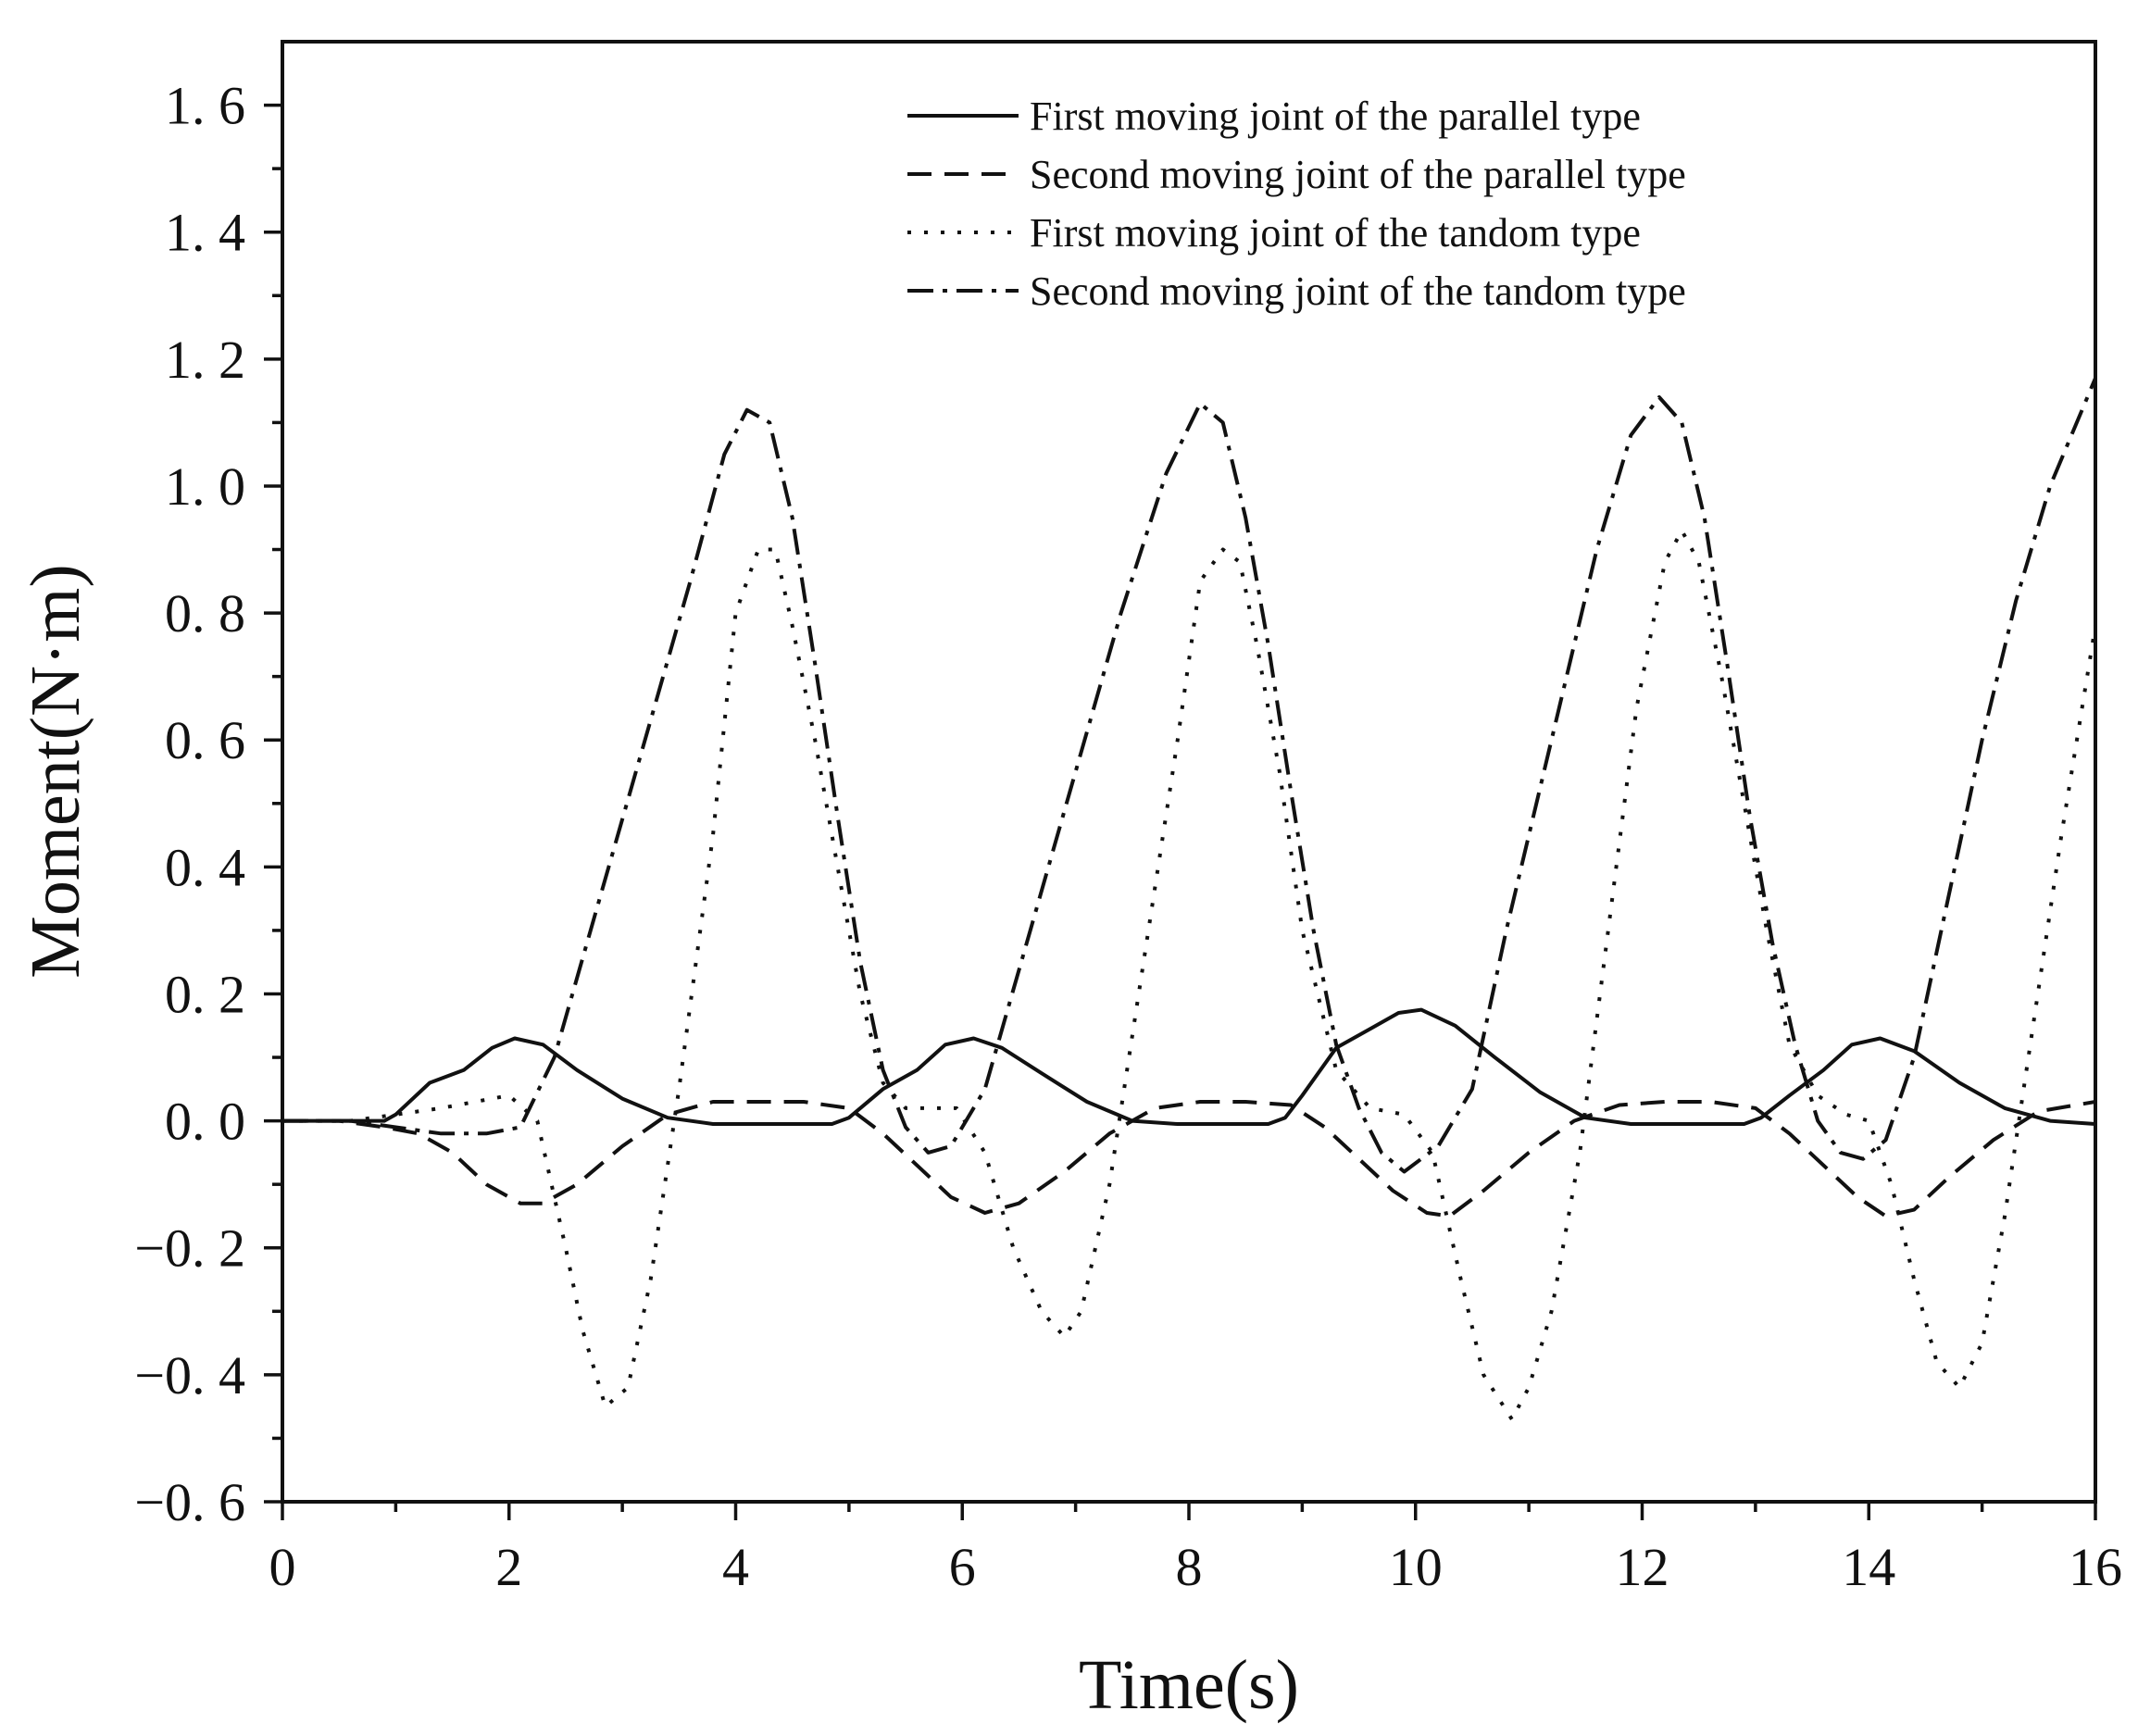 The height and width of the screenshot is (1736, 2138). Describe the element at coordinates (205, 867) in the screenshot. I see `y-tick-label: 0. 4` at that location.